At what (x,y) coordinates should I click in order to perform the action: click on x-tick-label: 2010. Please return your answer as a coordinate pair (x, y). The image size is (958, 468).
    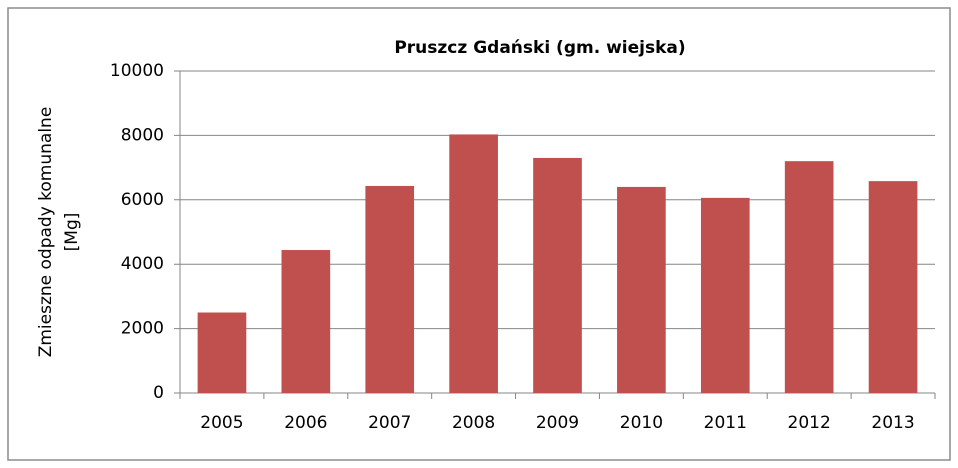
    Looking at the image, I should click on (641, 423).